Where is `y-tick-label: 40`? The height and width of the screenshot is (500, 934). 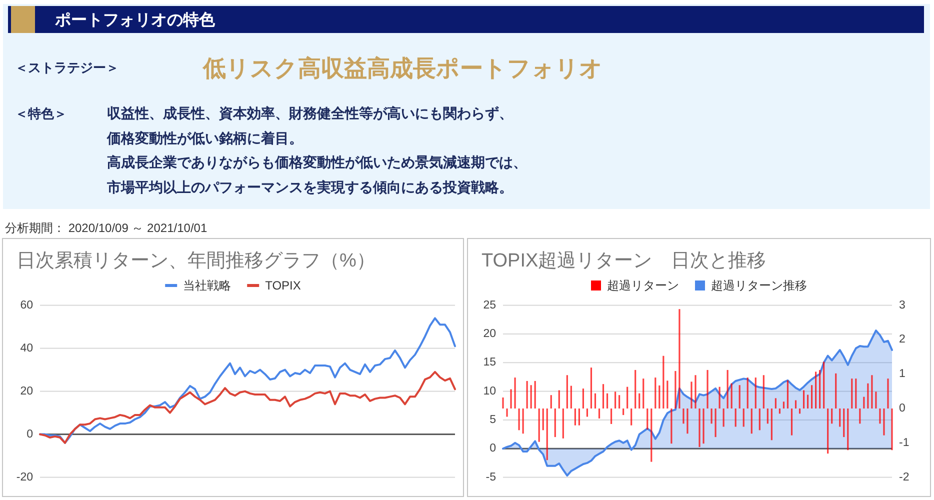 y-tick-label: 40 is located at coordinates (26, 348).